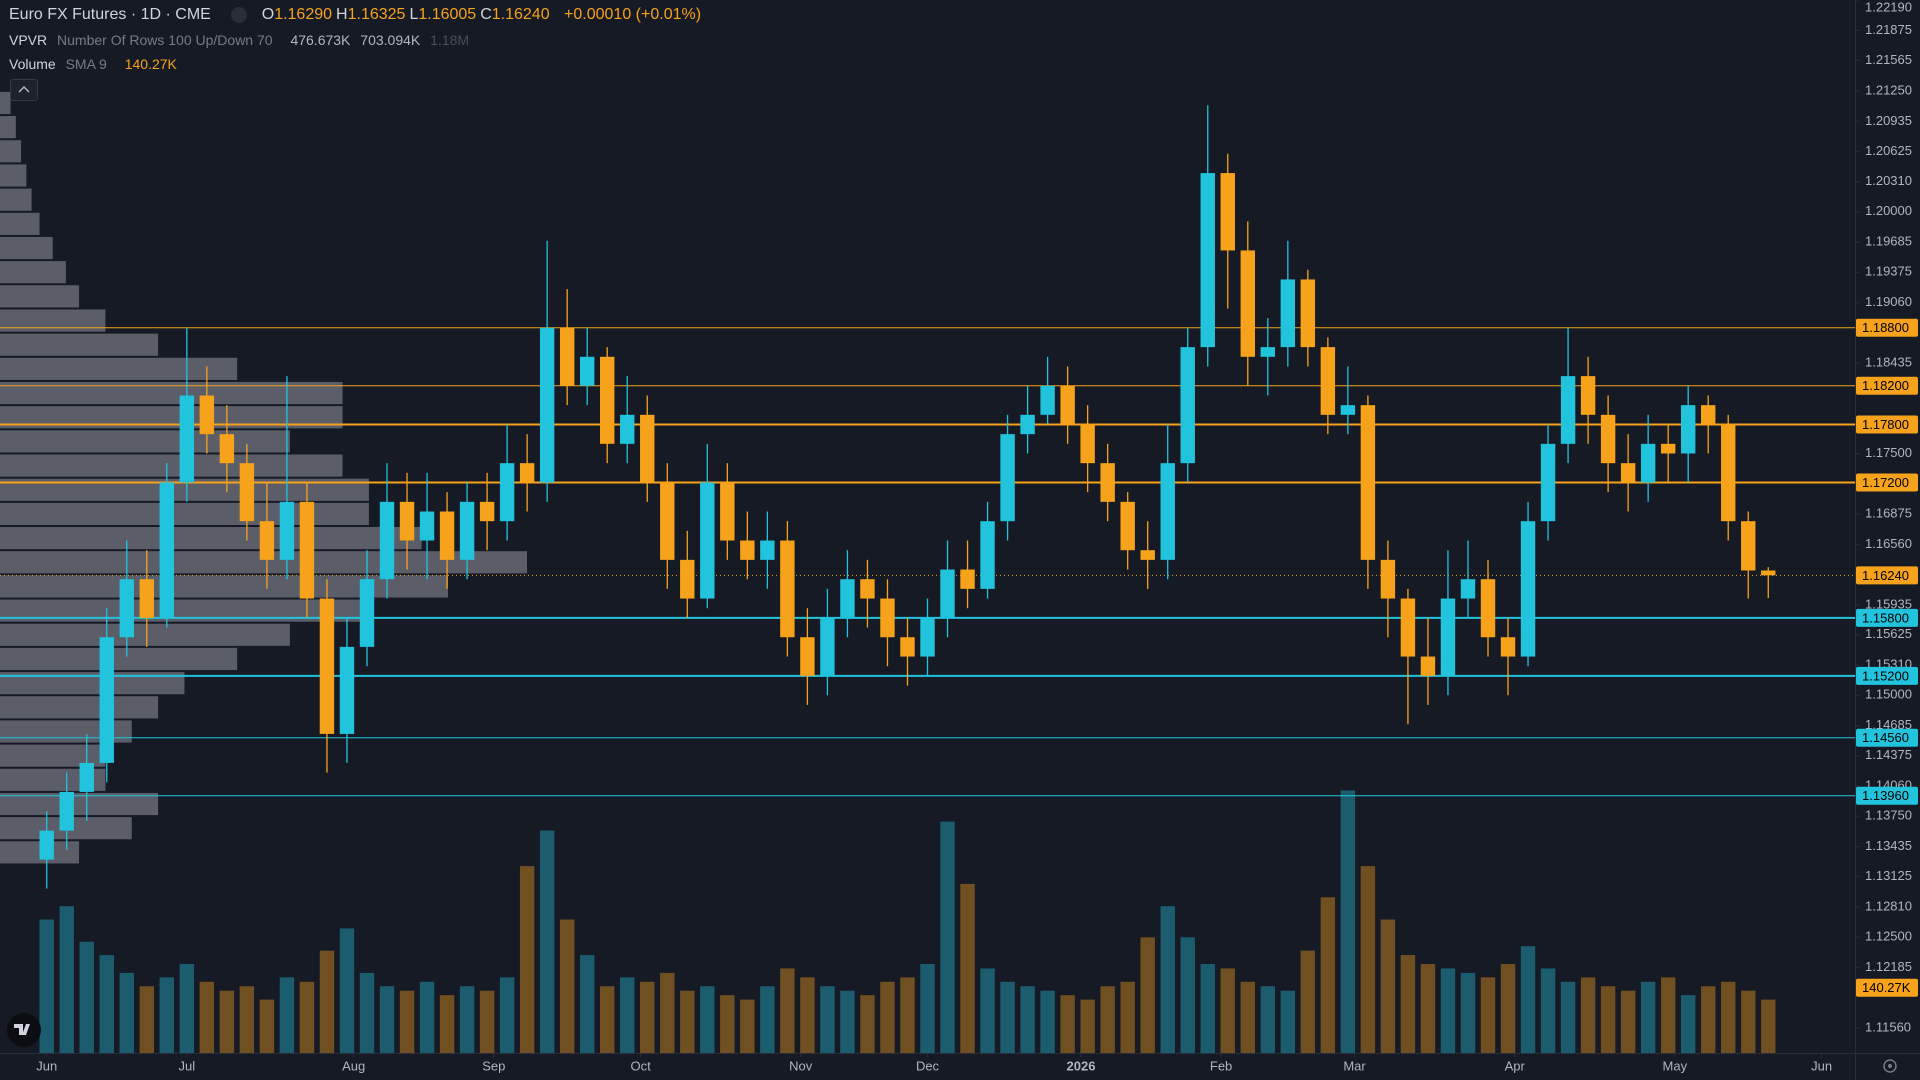  I want to click on x-tick-label: 2026, so click(1081, 1065).